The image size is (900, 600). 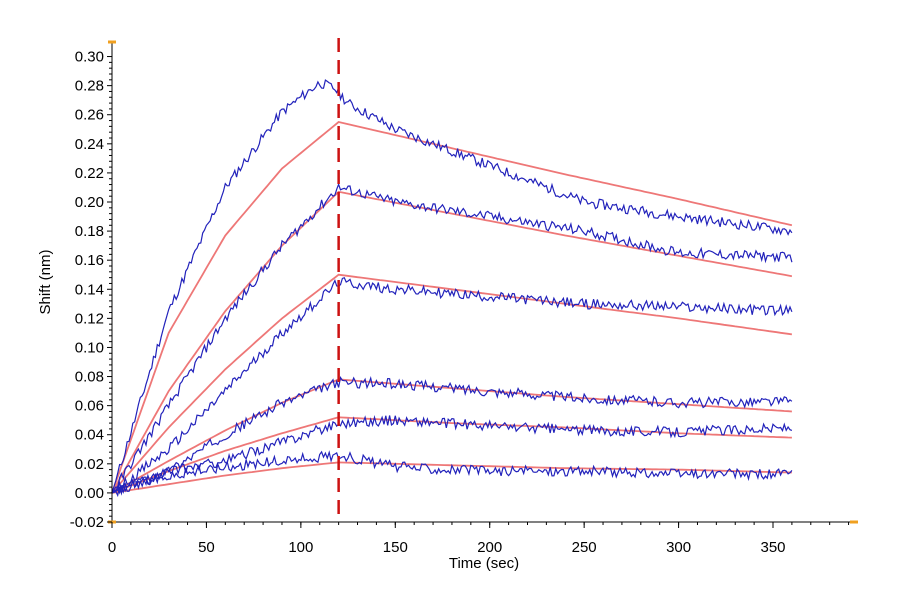 What do you see at coordinates (772, 547) in the screenshot?
I see `x-tick-label: 350` at bounding box center [772, 547].